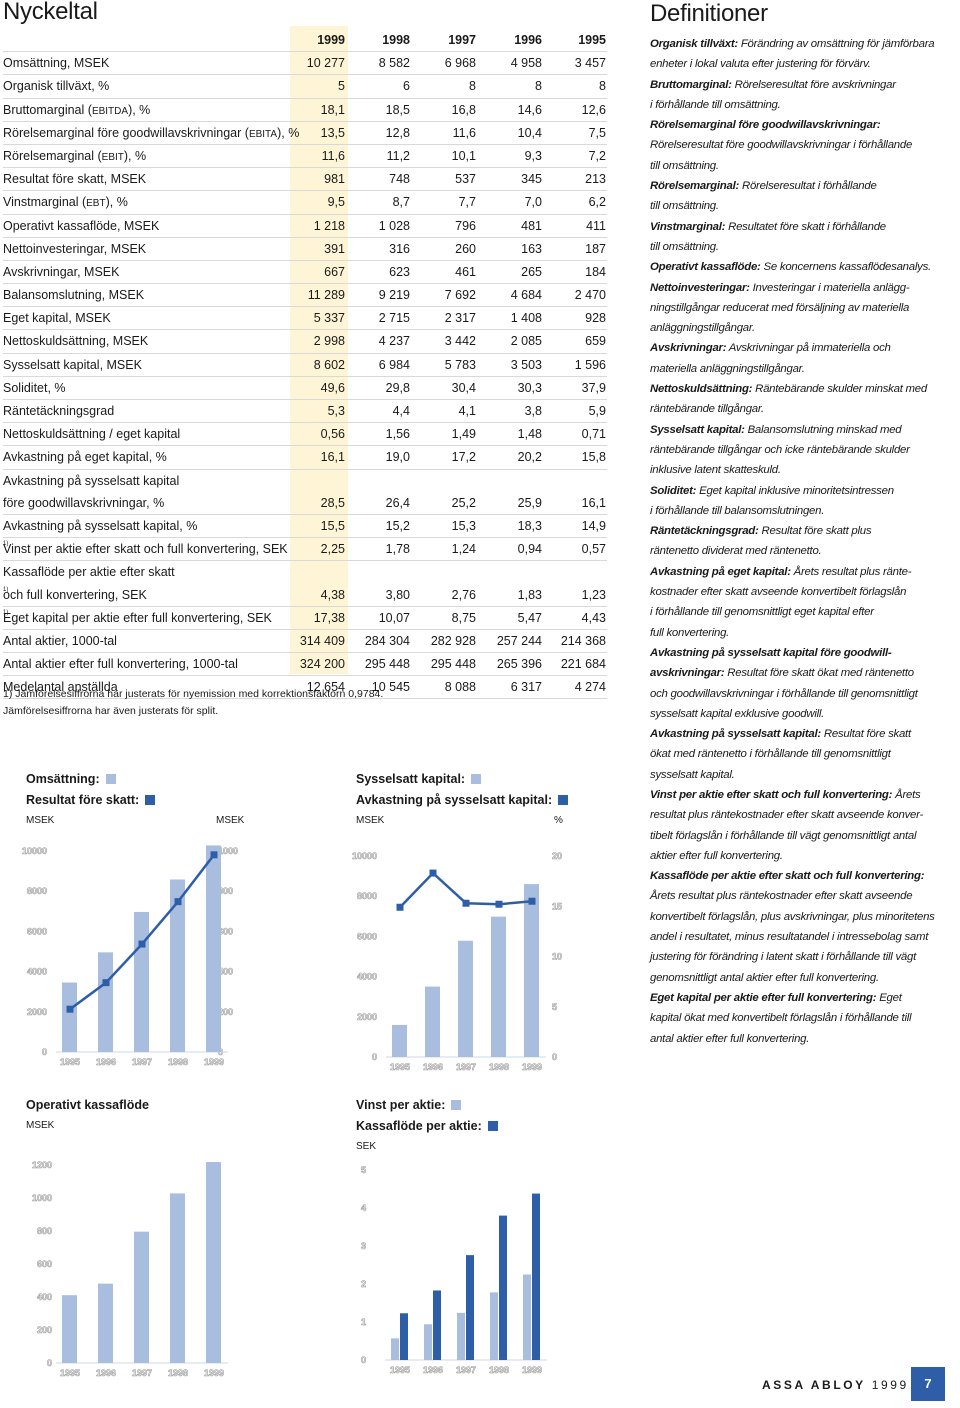 This screenshot has width=960, height=1408. What do you see at coordinates (709, 13) in the screenshot?
I see `definitions-title: Definitioner` at bounding box center [709, 13].